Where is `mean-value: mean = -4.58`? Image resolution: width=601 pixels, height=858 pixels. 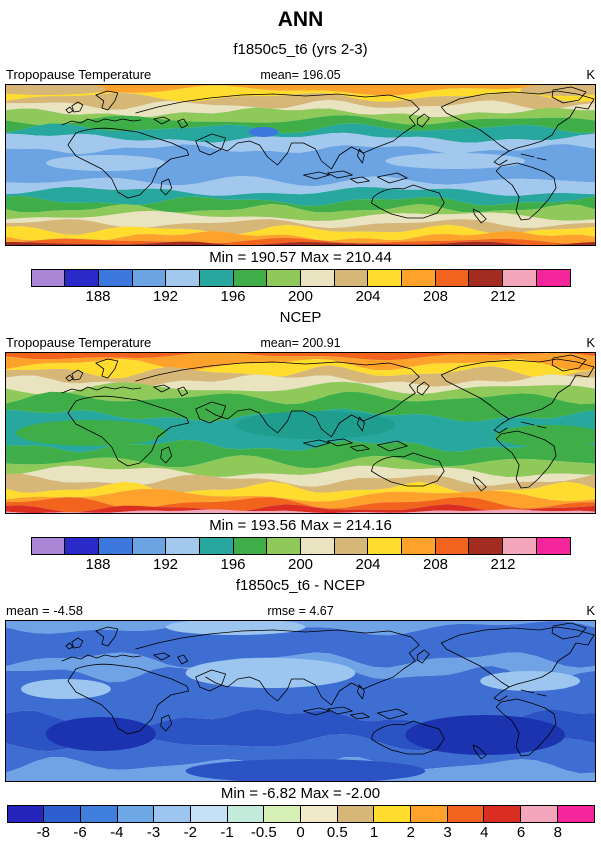 mean-value: mean = -4.58 is located at coordinates (44, 610).